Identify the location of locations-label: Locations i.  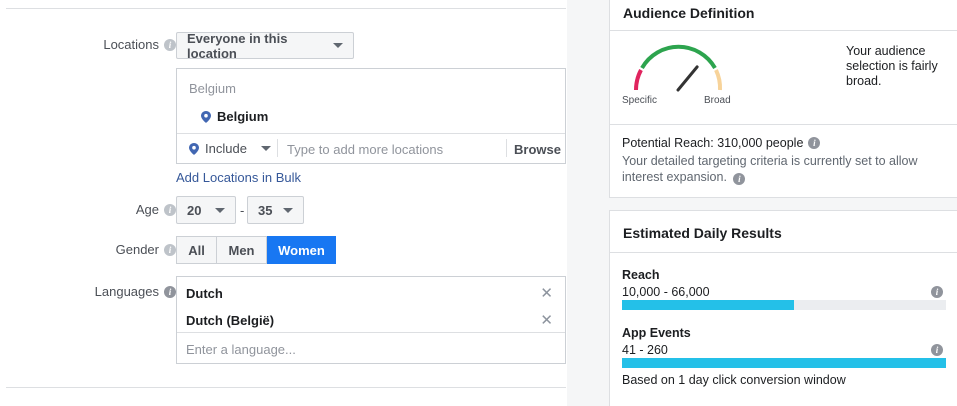
(139, 44).